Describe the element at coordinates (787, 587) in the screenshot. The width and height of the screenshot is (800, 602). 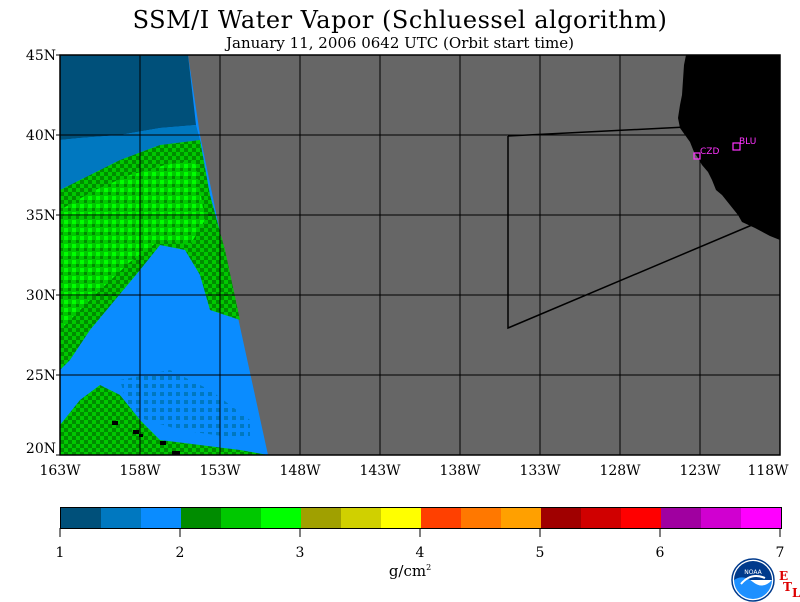
I see `etl-letter-t: T` at that location.